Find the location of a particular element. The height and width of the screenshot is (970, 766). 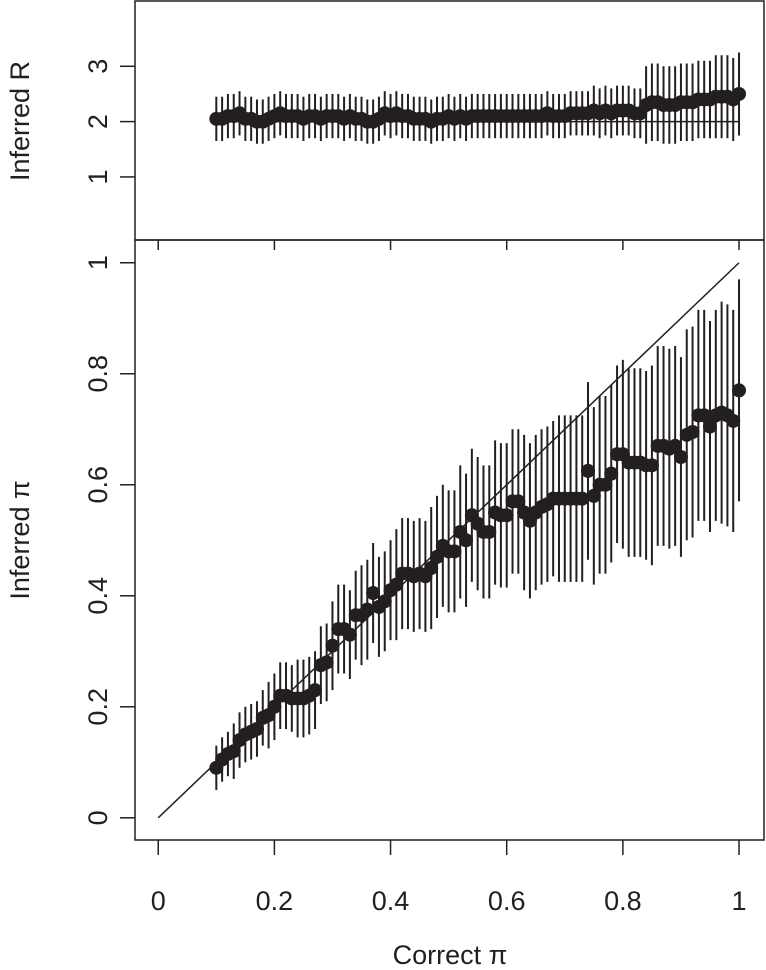

y-tick-label: 0.6 is located at coordinates (98, 485).